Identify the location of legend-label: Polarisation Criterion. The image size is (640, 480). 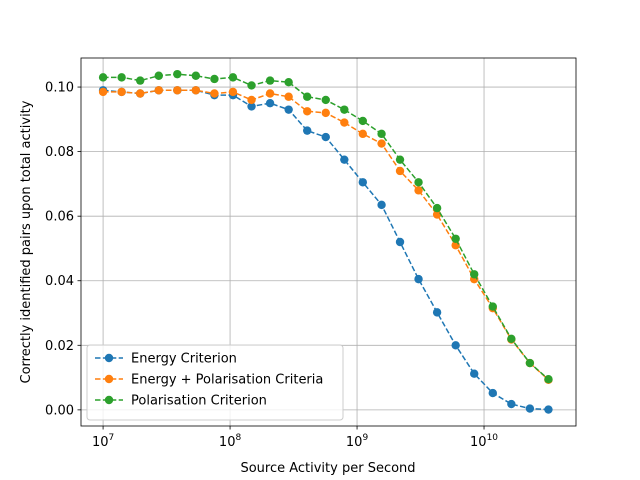
(199, 401).